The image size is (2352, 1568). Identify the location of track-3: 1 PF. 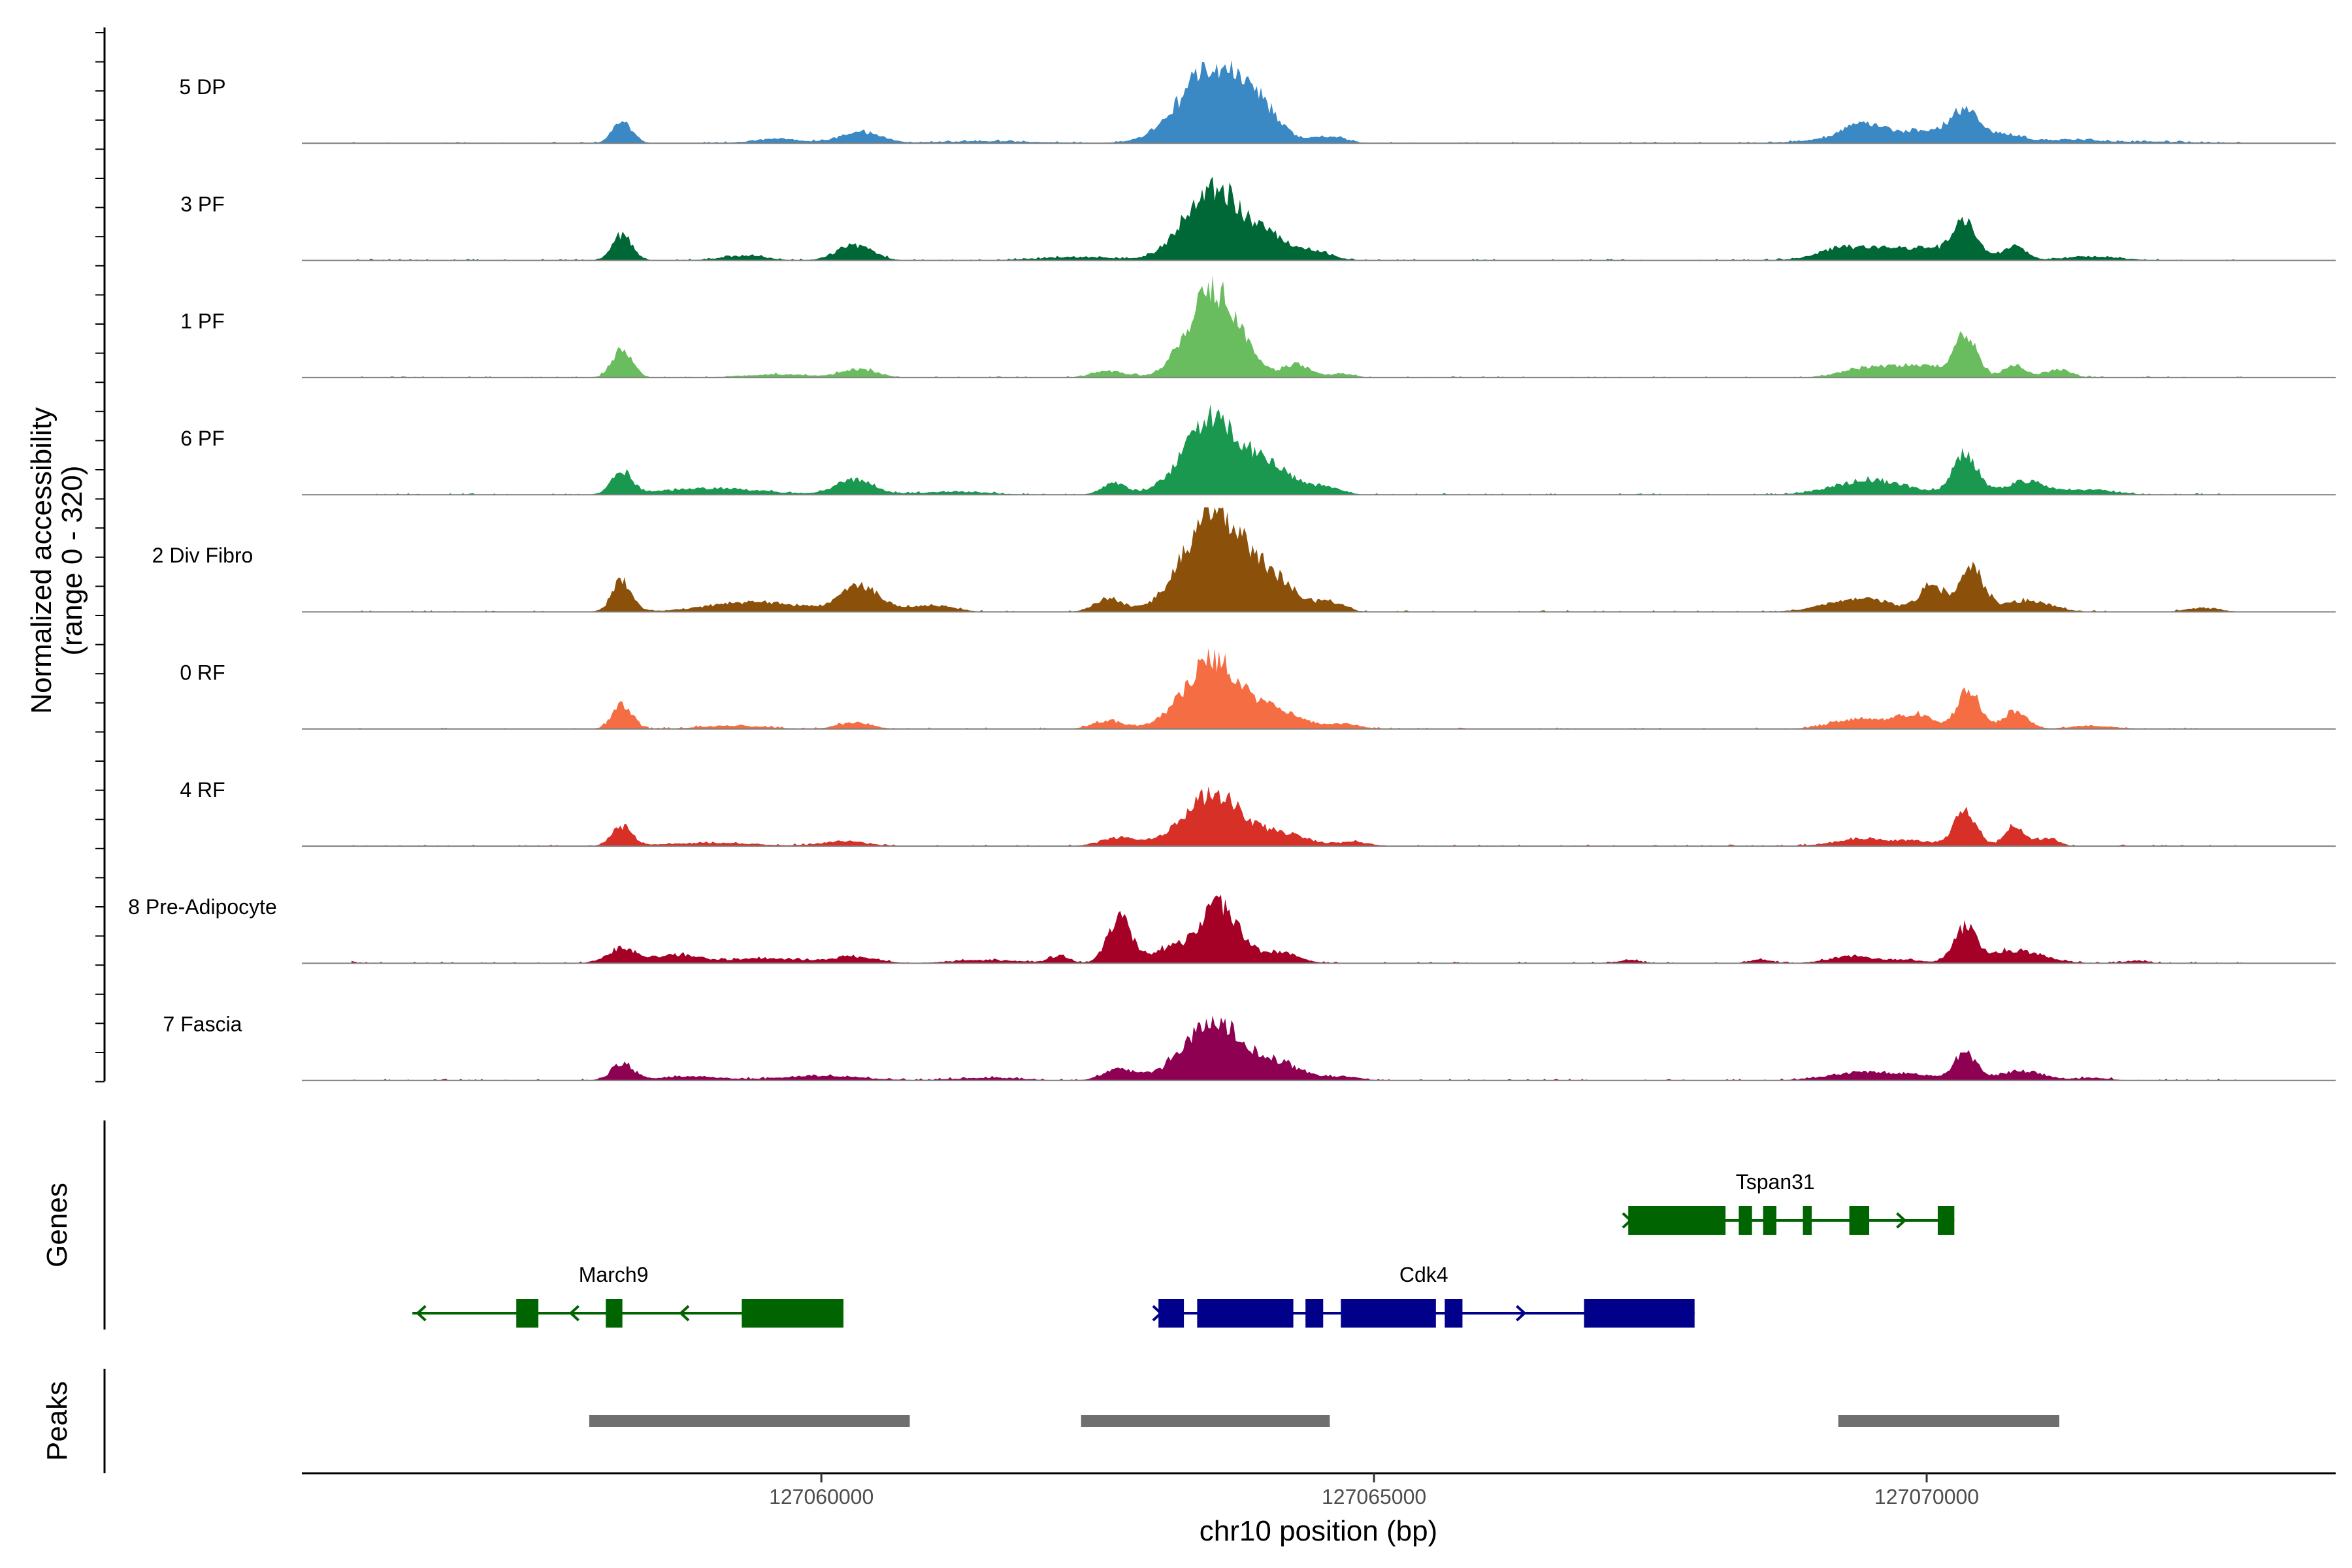
(1258, 326).